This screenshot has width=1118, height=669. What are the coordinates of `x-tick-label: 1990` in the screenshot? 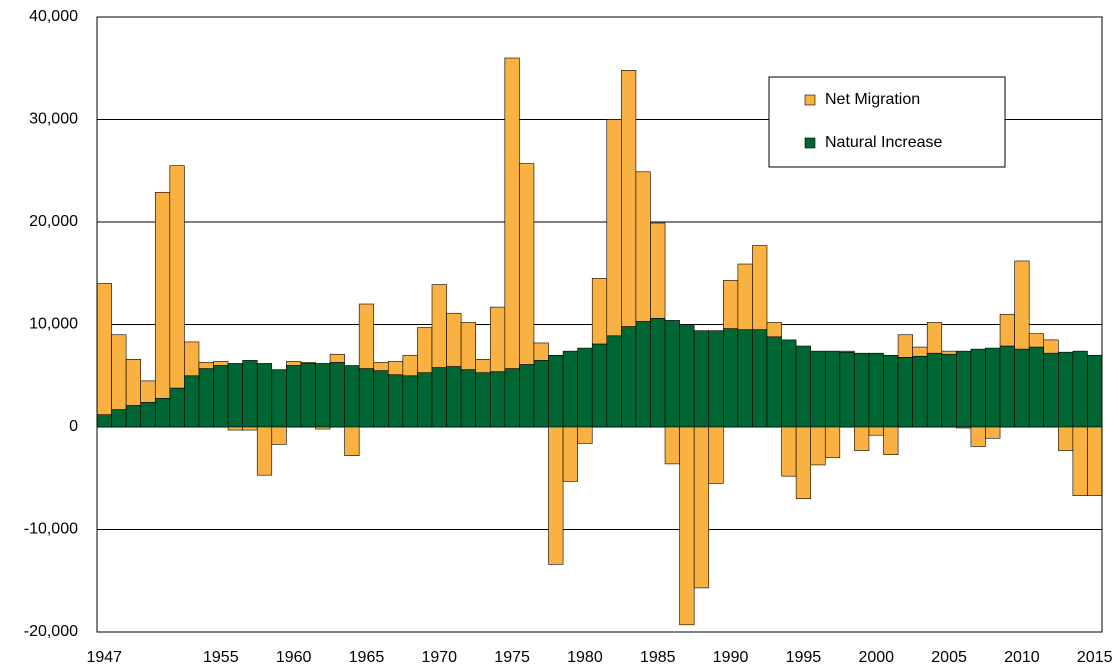 It's located at (731, 657).